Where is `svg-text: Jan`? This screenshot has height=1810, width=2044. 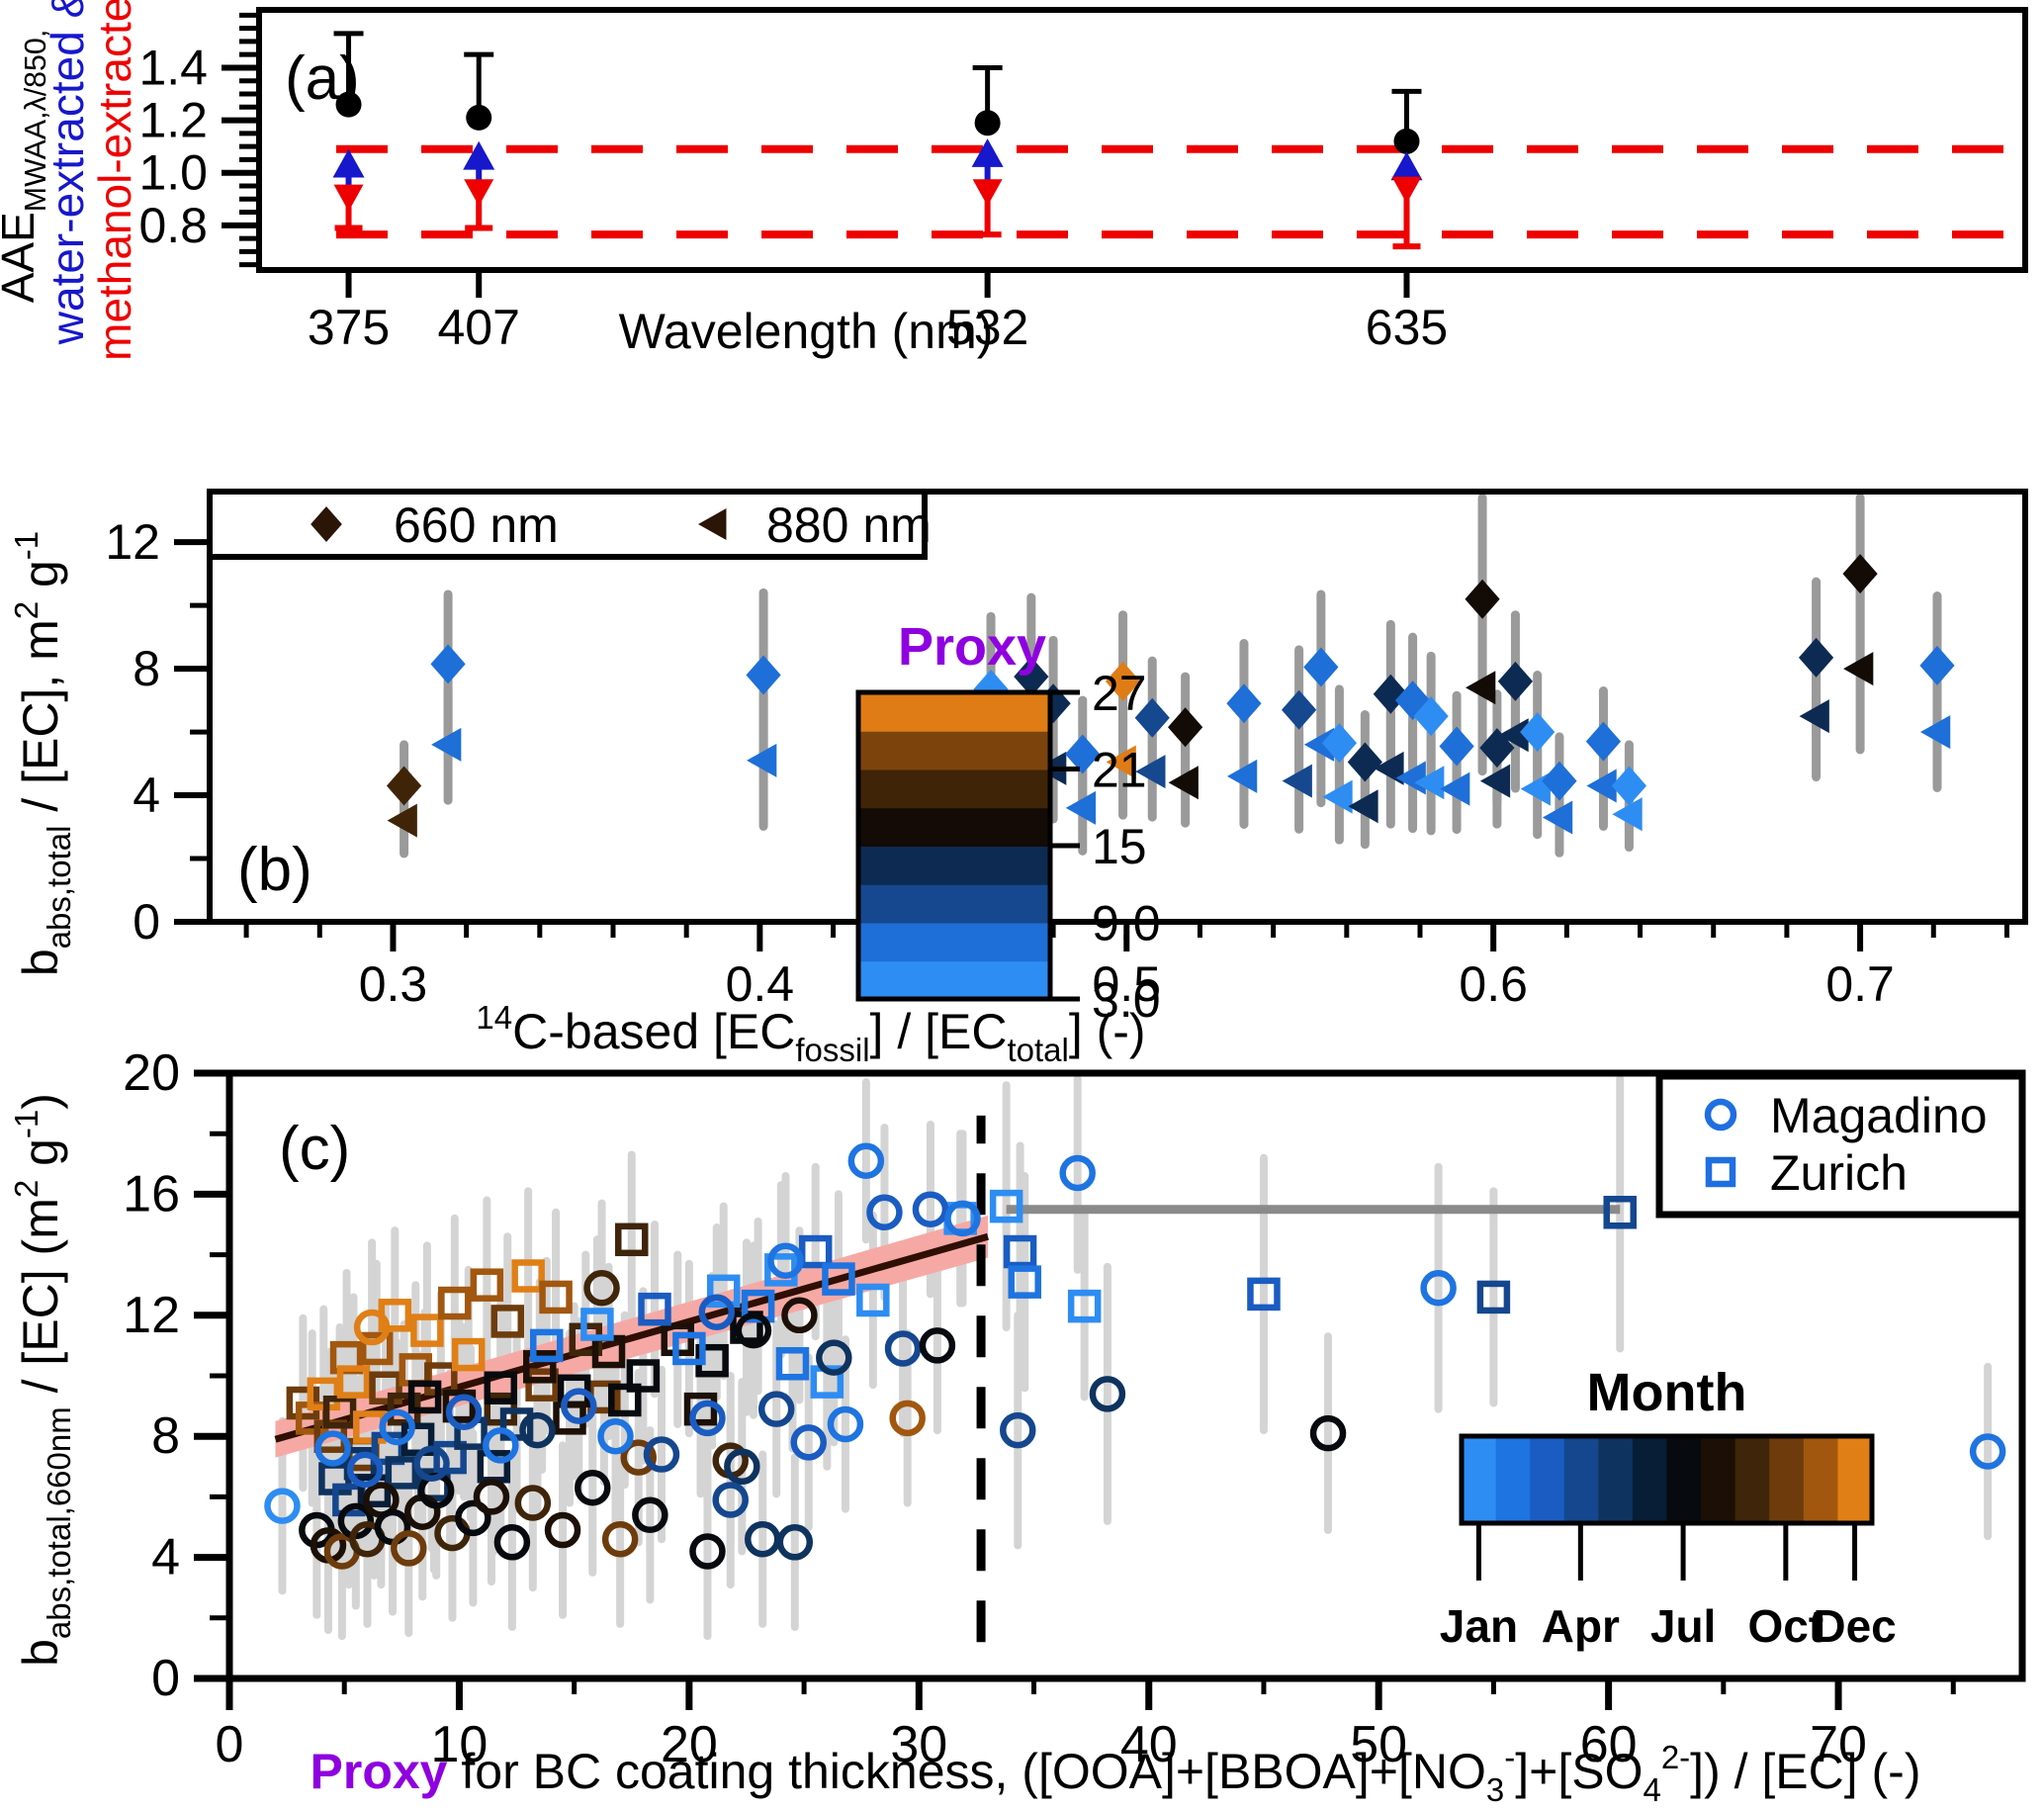 svg-text: Jan is located at coordinates (1479, 1626).